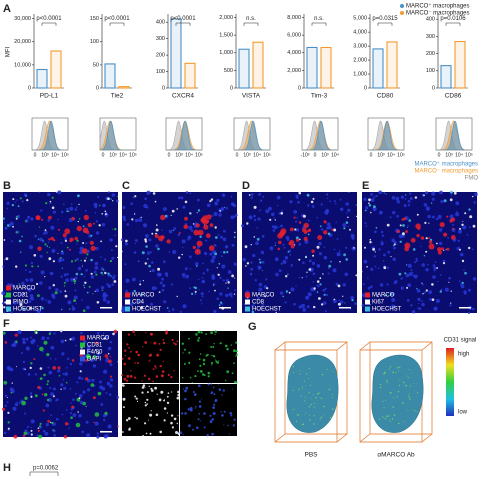  I want to click on y-tick-label: 20,000, so click(22, 42).